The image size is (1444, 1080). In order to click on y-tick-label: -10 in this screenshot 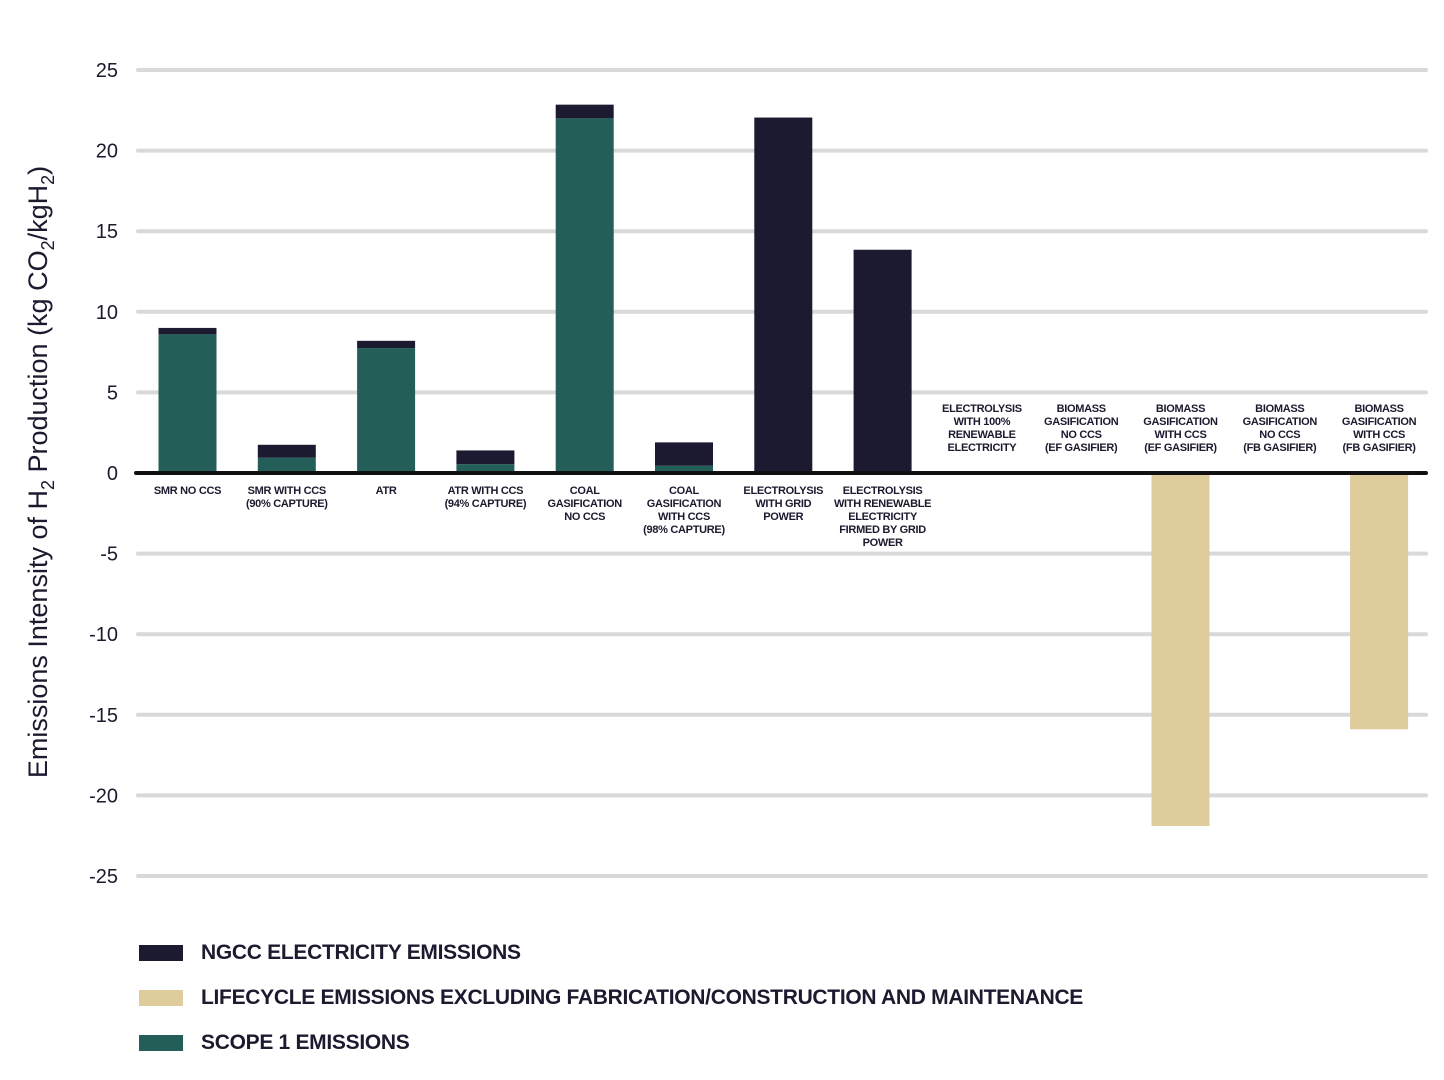, I will do `click(103, 635)`.